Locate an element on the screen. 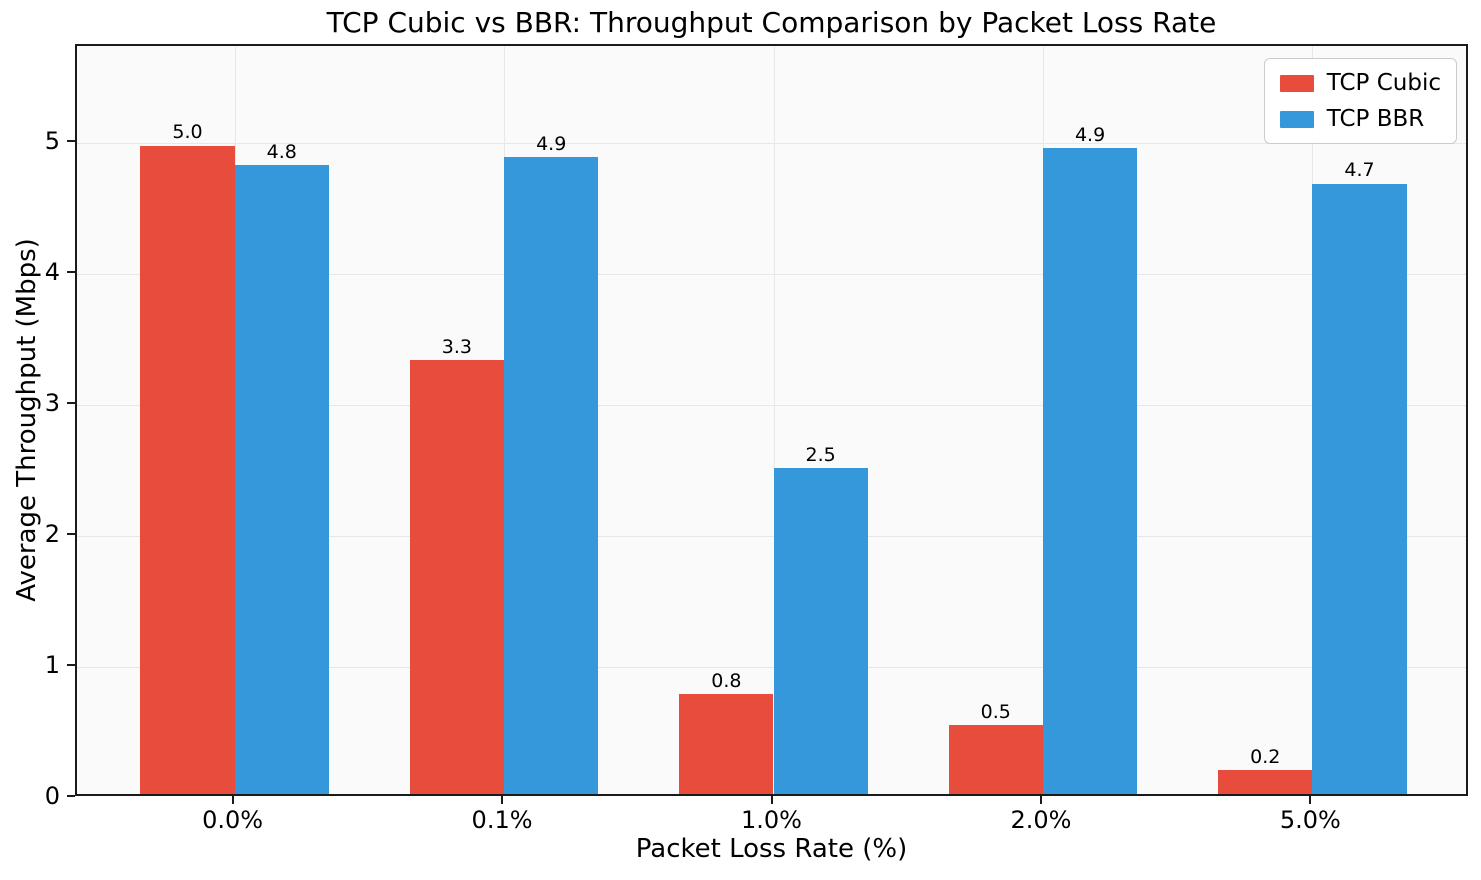 Image resolution: width=1481 pixels, height=880 pixels. bar-value-label: 0.2 is located at coordinates (1265, 757).